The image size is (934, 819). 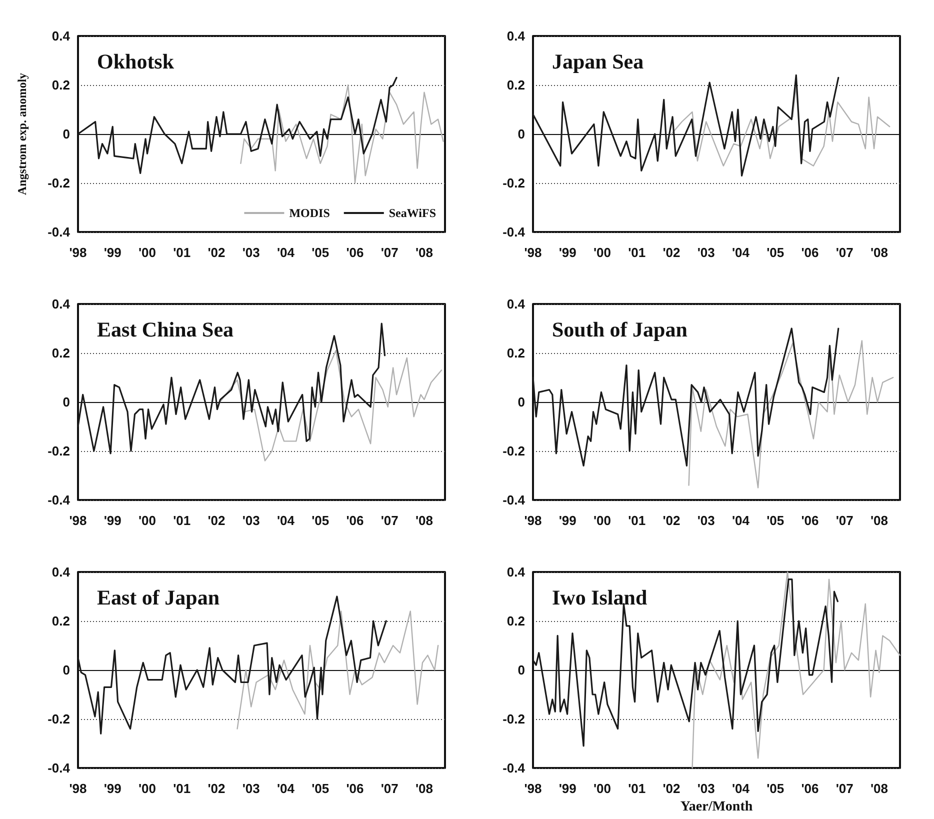 What do you see at coordinates (158, 598) in the screenshot?
I see `text: East of Japan` at bounding box center [158, 598].